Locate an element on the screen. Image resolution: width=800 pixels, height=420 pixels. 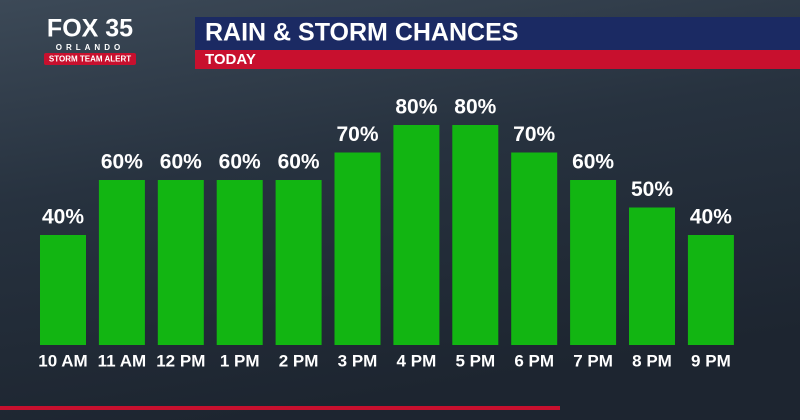
value-label: 50% is located at coordinates (652, 189).